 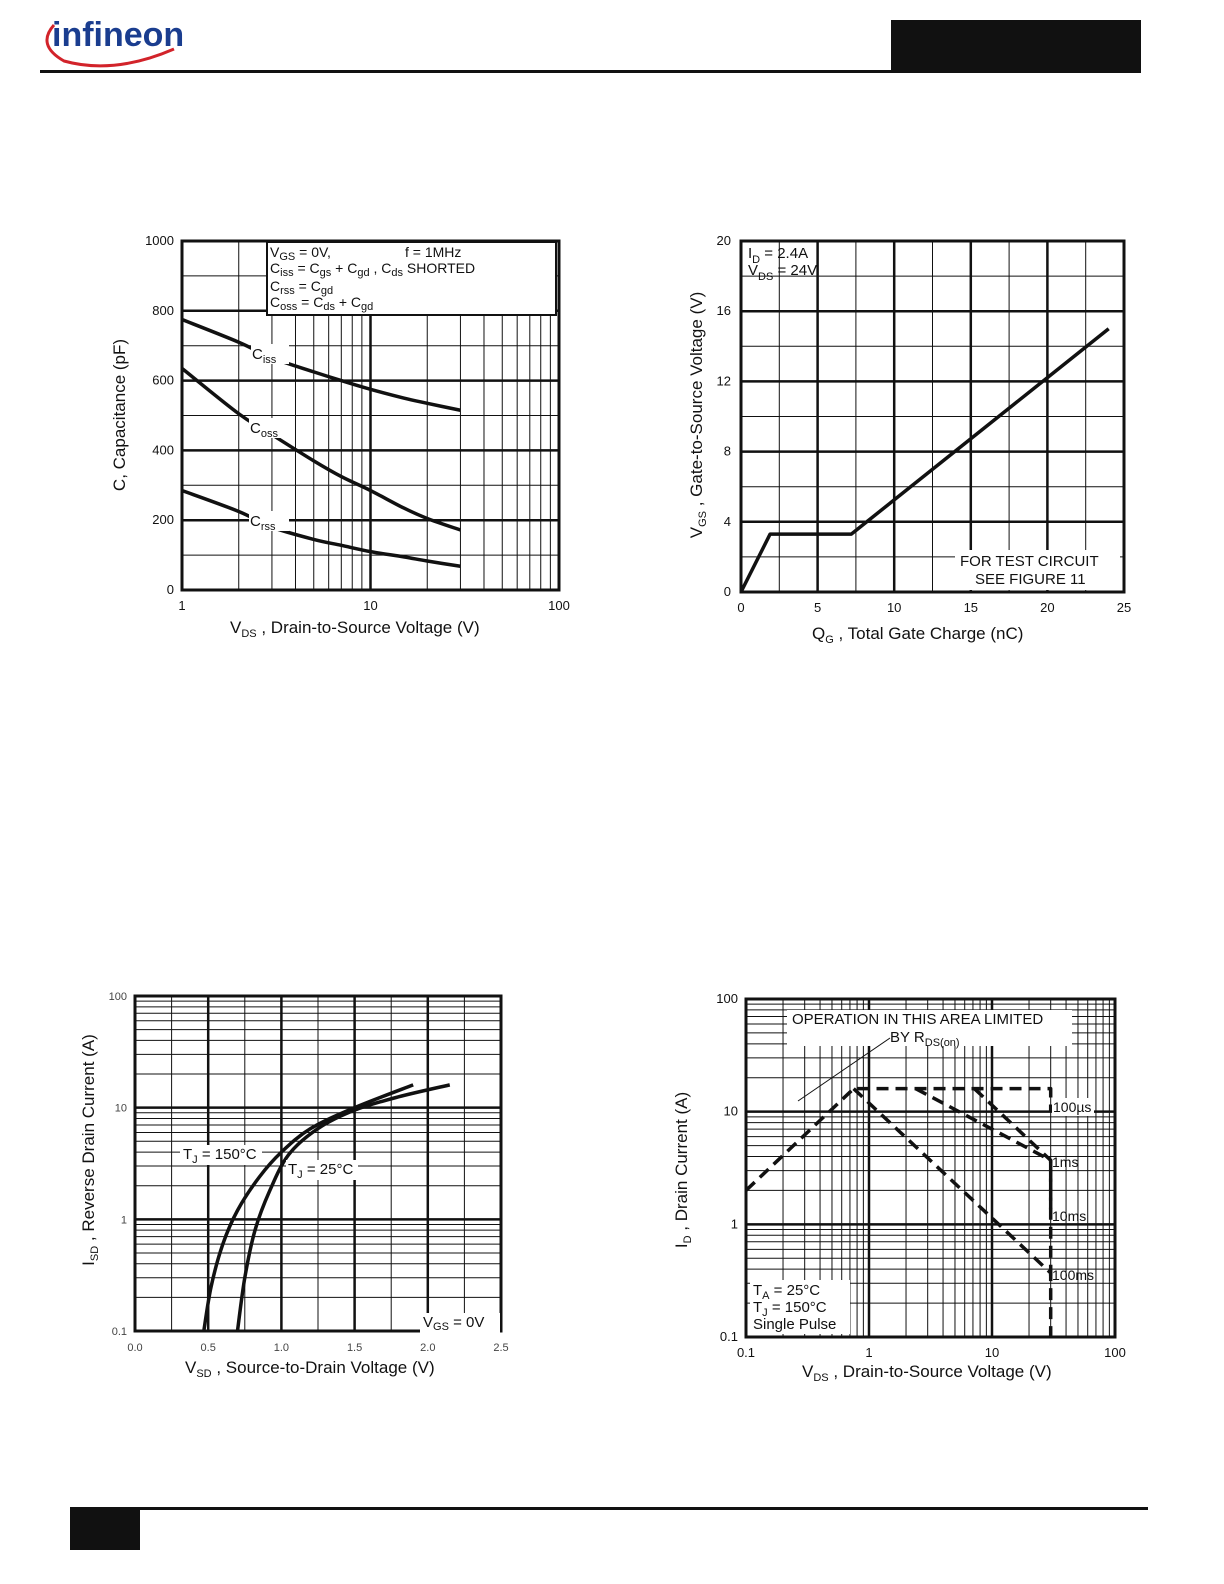 What do you see at coordinates (794, 1324) in the screenshot?
I see `soa-pulse: Single Pulse` at bounding box center [794, 1324].